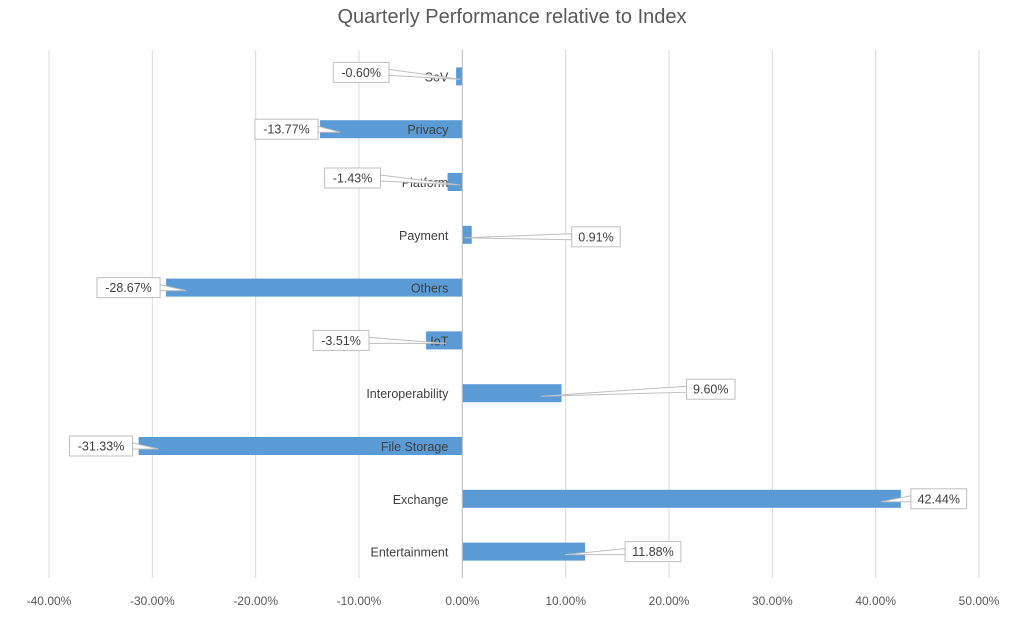 Image resolution: width=1024 pixels, height=618 pixels. I want to click on data-label: -1.43%, so click(353, 179).